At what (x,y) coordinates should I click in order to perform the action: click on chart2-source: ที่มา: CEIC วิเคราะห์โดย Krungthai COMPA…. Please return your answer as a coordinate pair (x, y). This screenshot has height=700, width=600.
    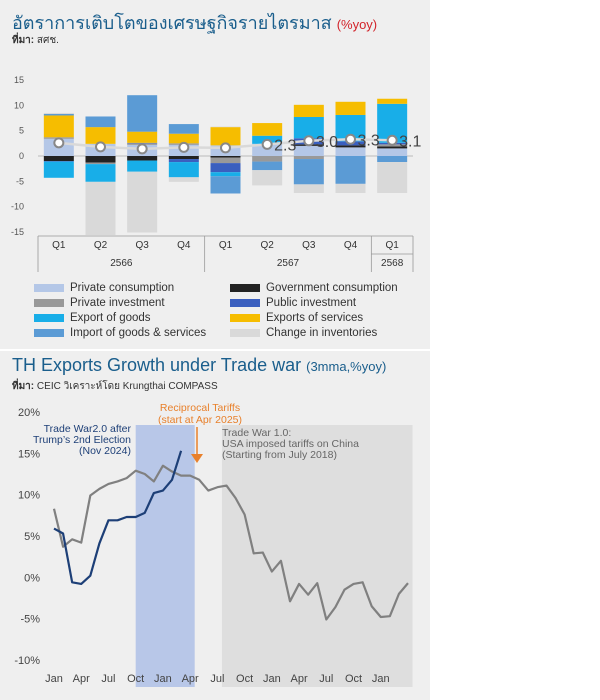
    Looking at the image, I should click on (115, 386).